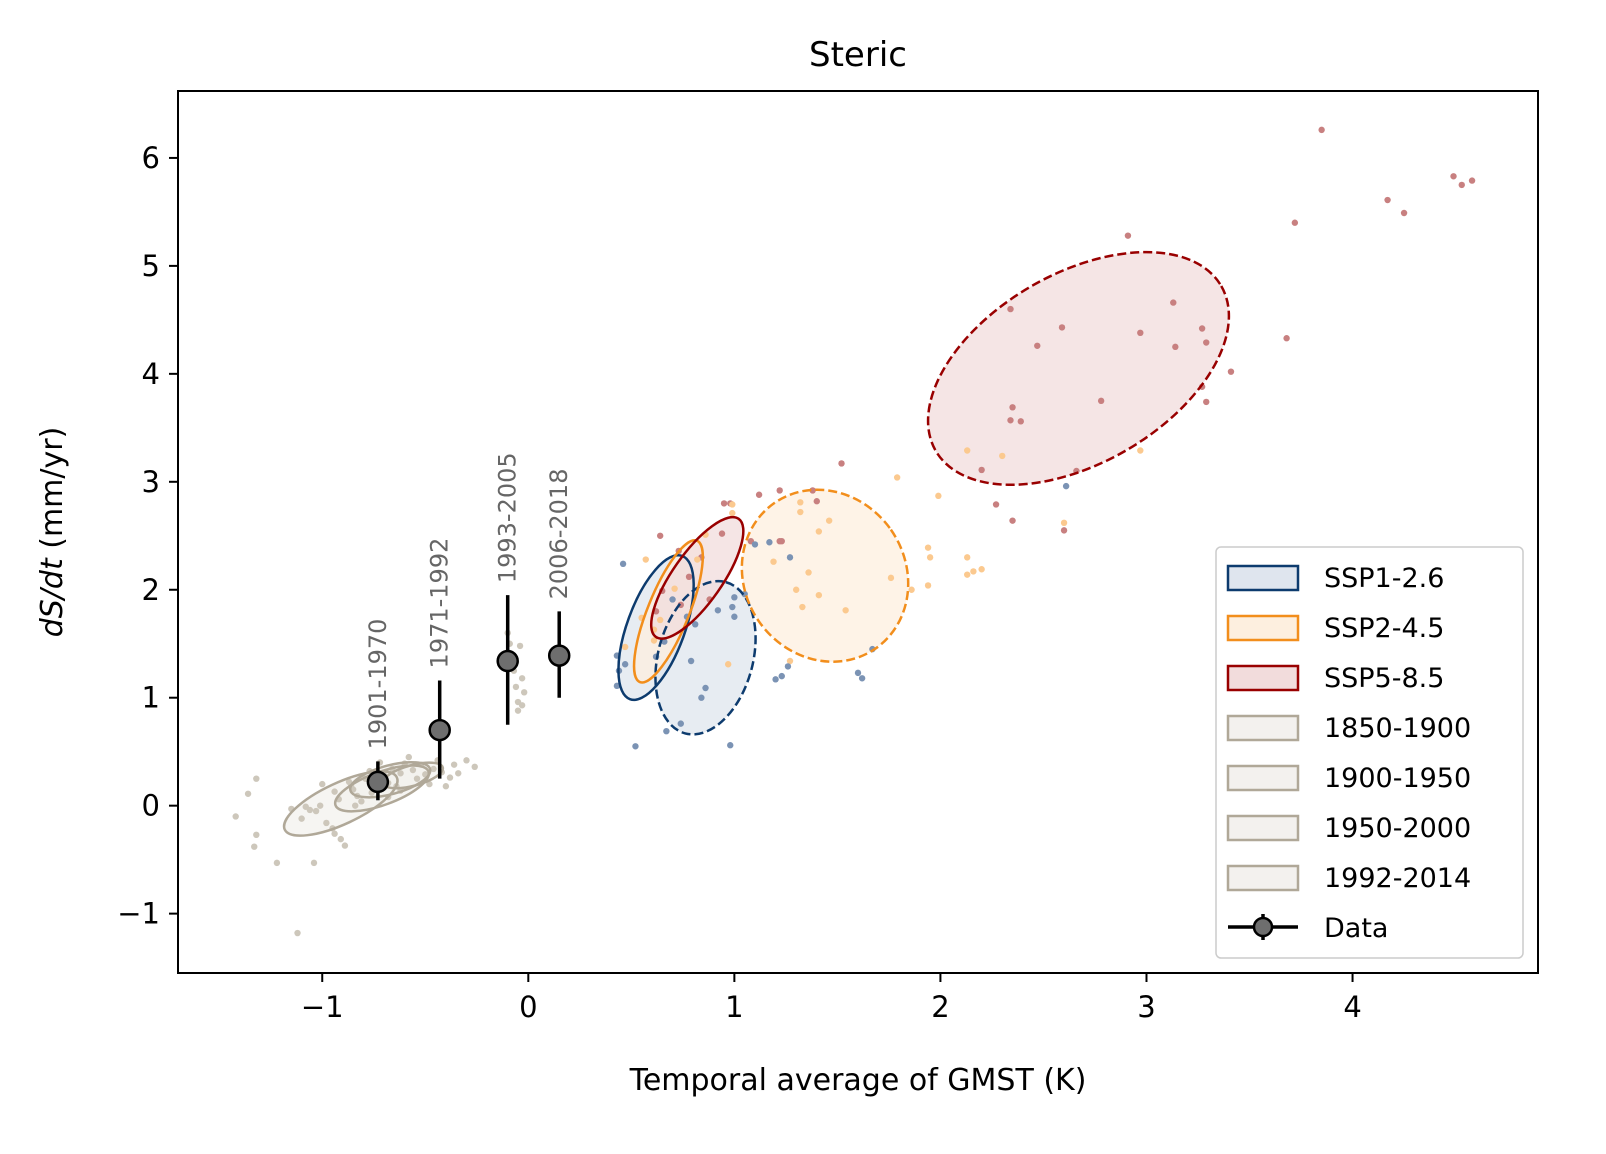 The width and height of the screenshot is (1606, 1154). What do you see at coordinates (705, 657) in the screenshot?
I see `ellipse-ssp1-2.6-dashed` at bounding box center [705, 657].